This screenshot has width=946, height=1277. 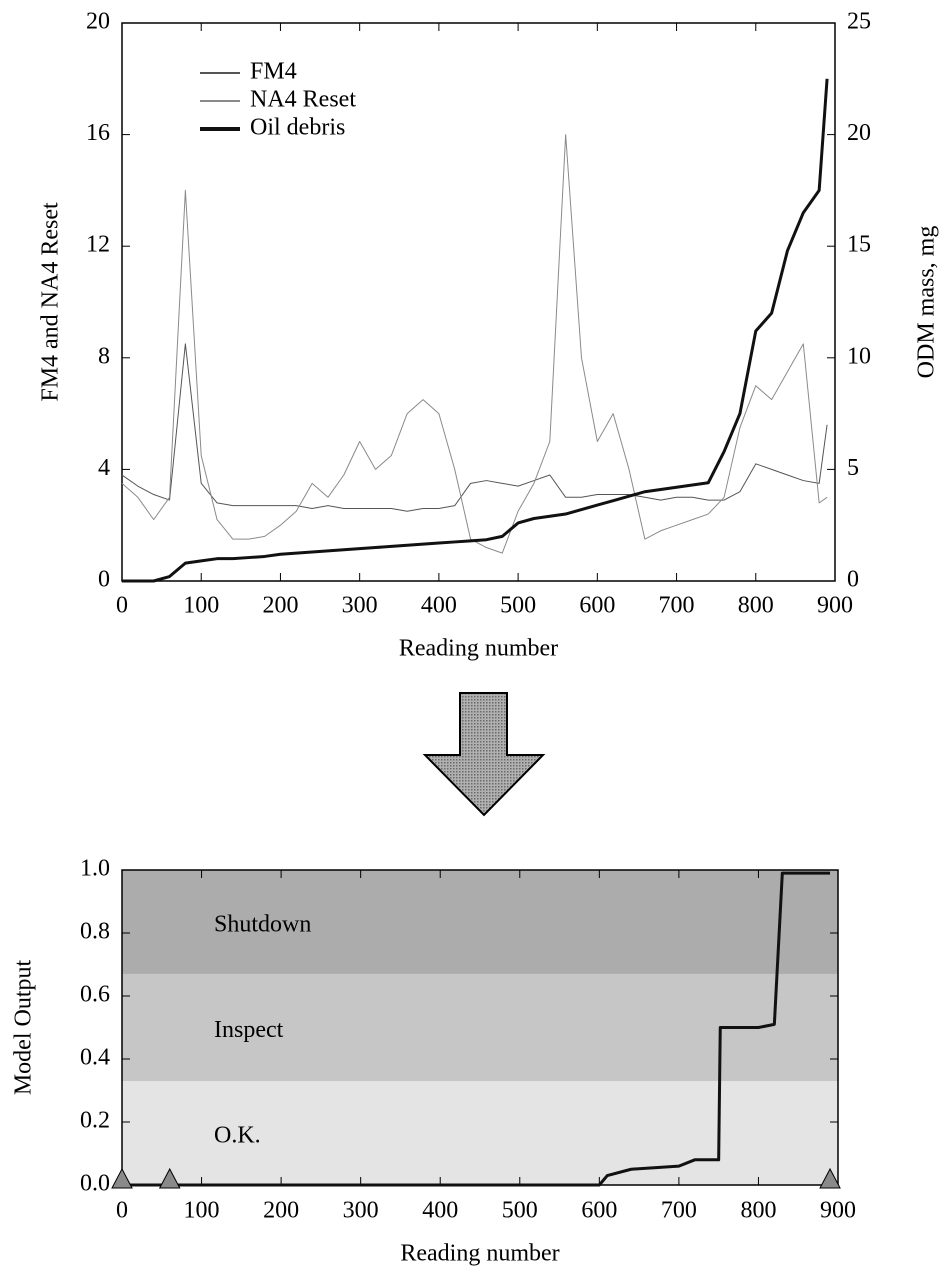 What do you see at coordinates (273, 72) in the screenshot?
I see `legend-label: FM4` at bounding box center [273, 72].